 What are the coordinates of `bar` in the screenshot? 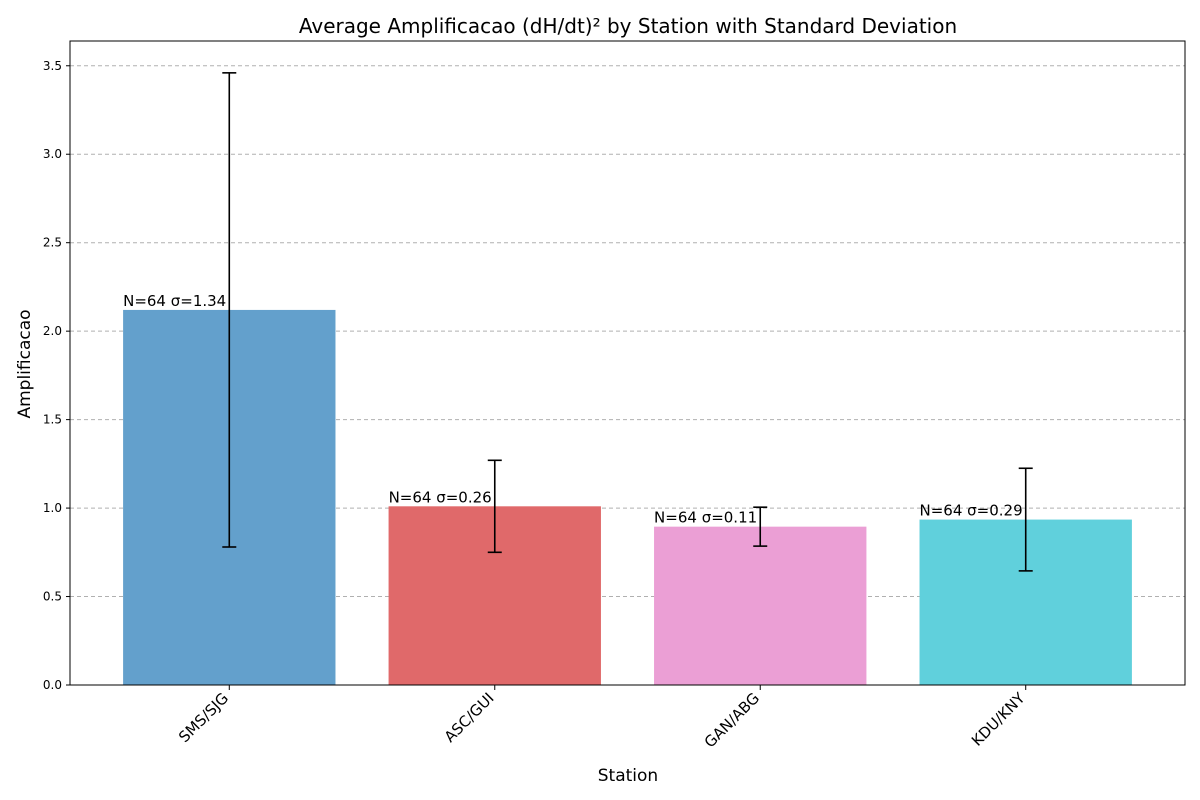 It's located at (760, 605).